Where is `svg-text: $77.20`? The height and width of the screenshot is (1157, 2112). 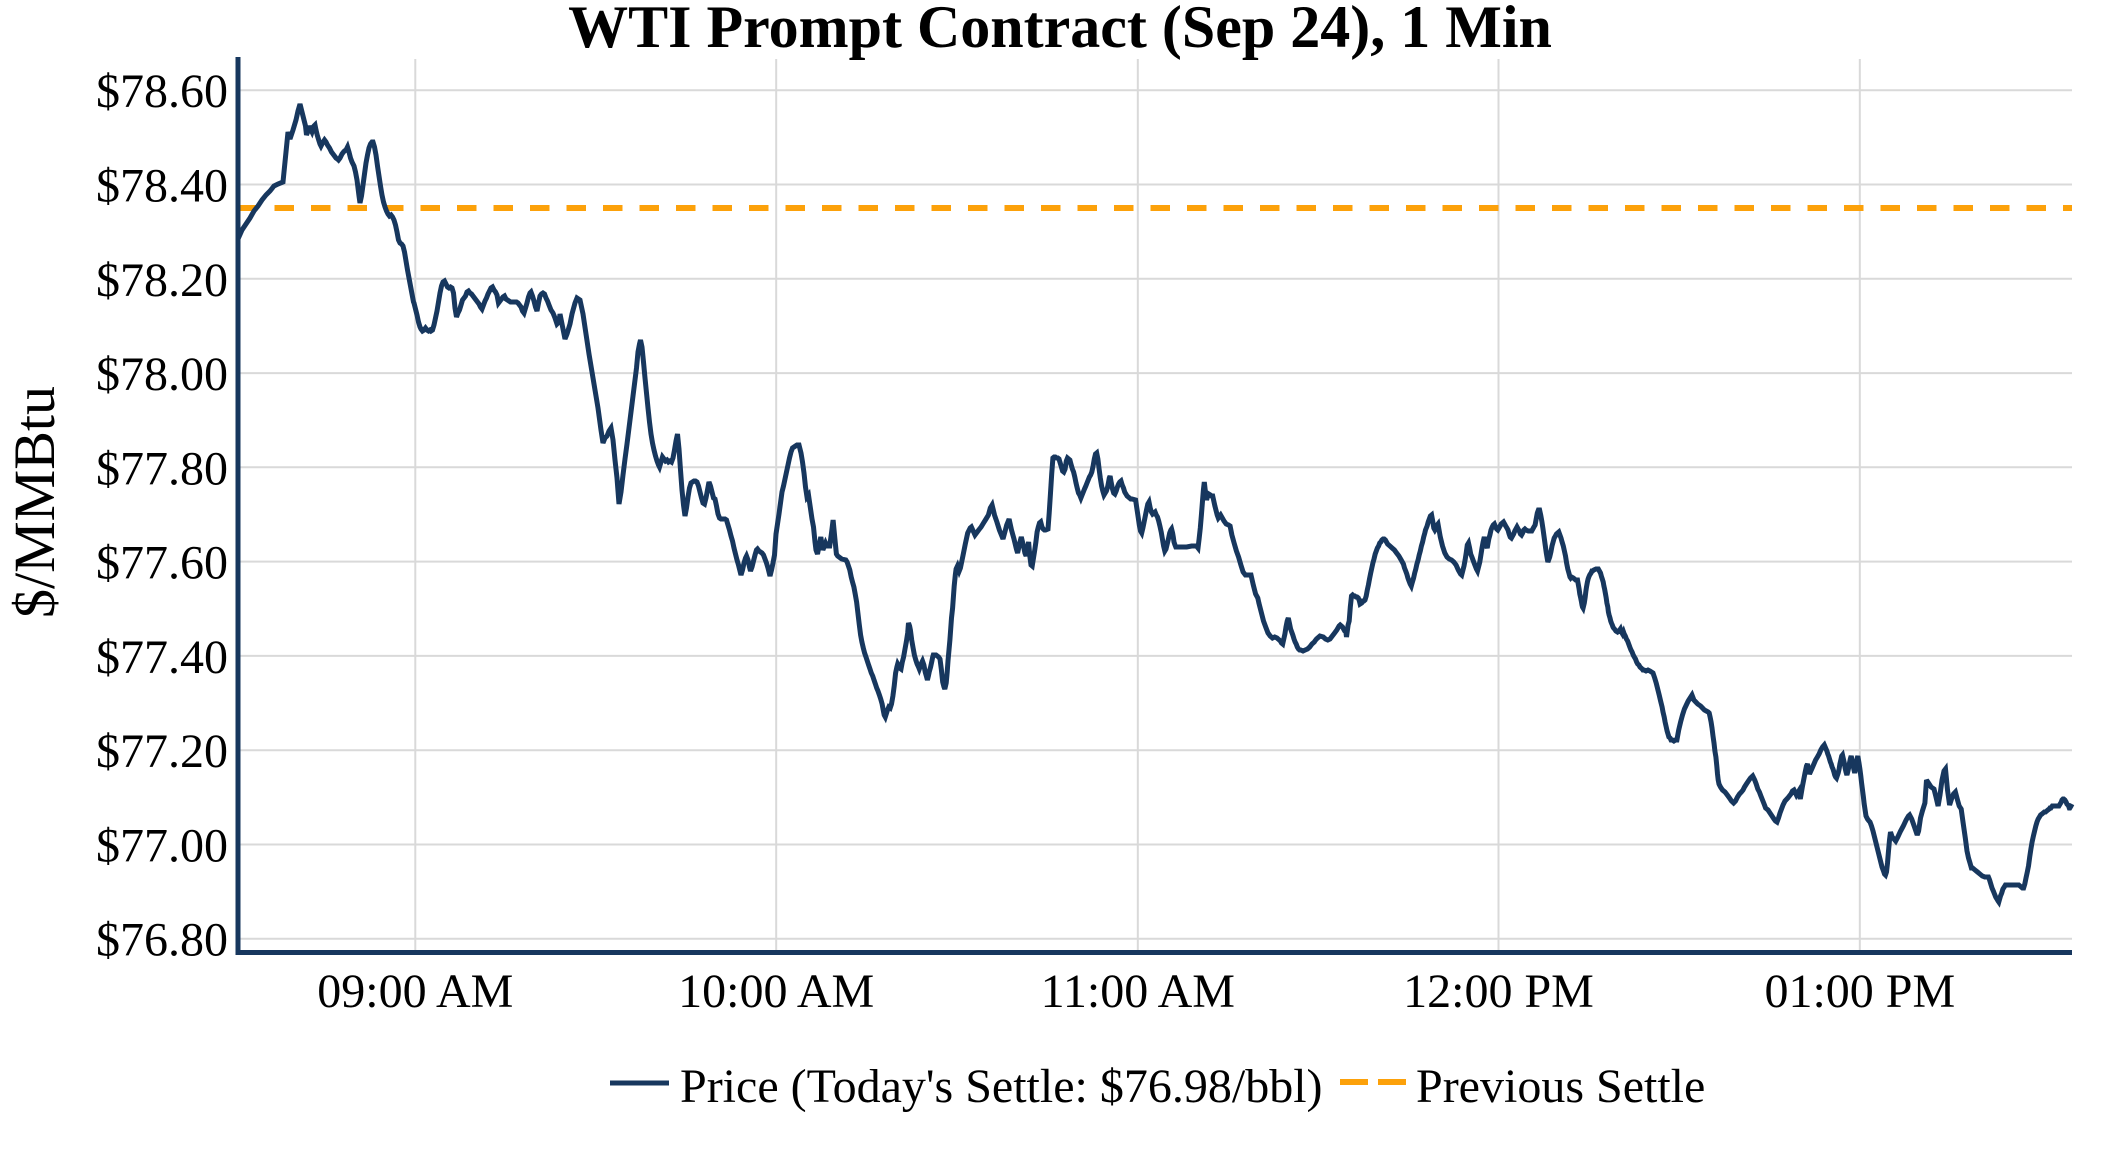
svg-text: $77.20 is located at coordinates (162, 751).